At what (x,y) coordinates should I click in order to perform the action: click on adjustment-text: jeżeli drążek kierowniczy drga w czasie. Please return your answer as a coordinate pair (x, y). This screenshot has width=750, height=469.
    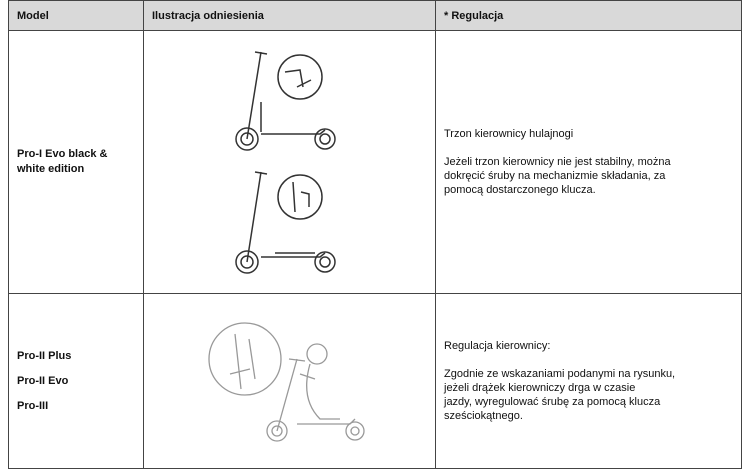
    Looking at the image, I should click on (540, 388).